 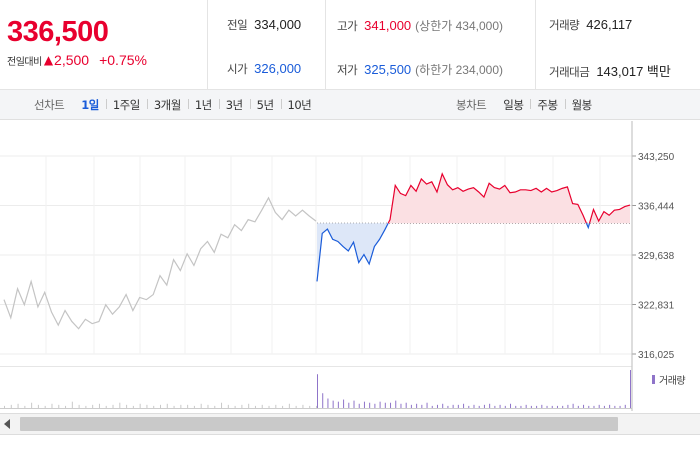 What do you see at coordinates (77, 60) in the screenshot?
I see `change-row: 전일대비 ▲ 2,500 +0.75%` at bounding box center [77, 60].